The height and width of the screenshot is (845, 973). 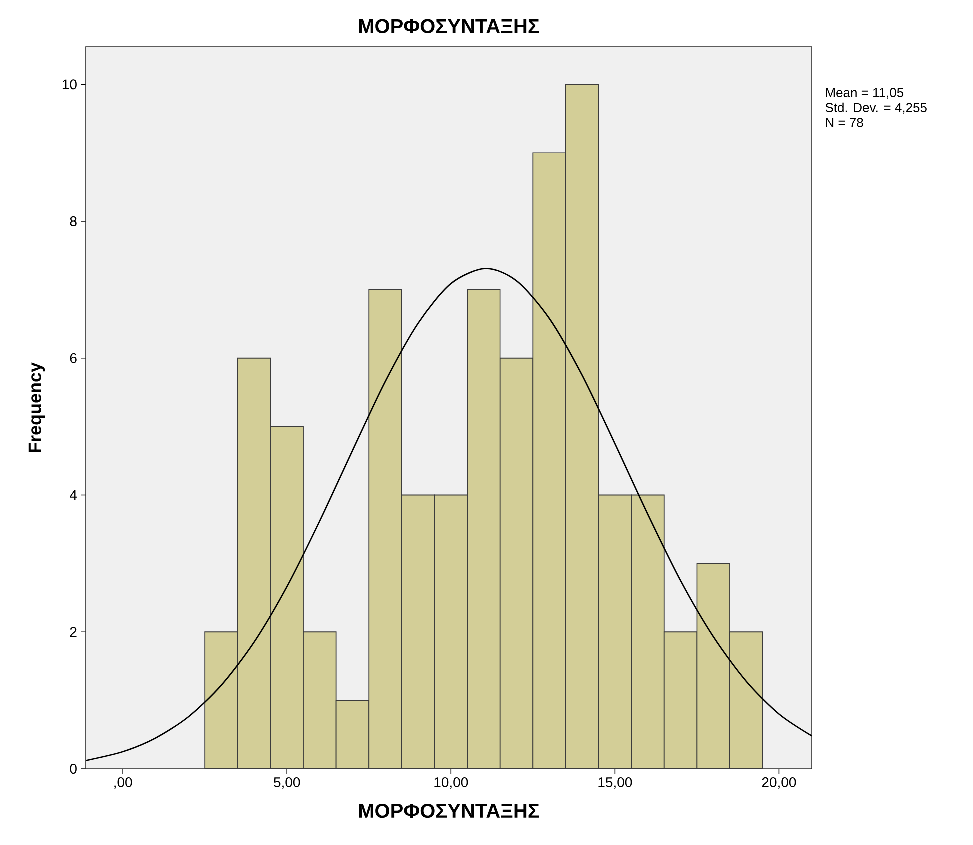 I want to click on x-tick-label: 10,00, so click(x=451, y=784).